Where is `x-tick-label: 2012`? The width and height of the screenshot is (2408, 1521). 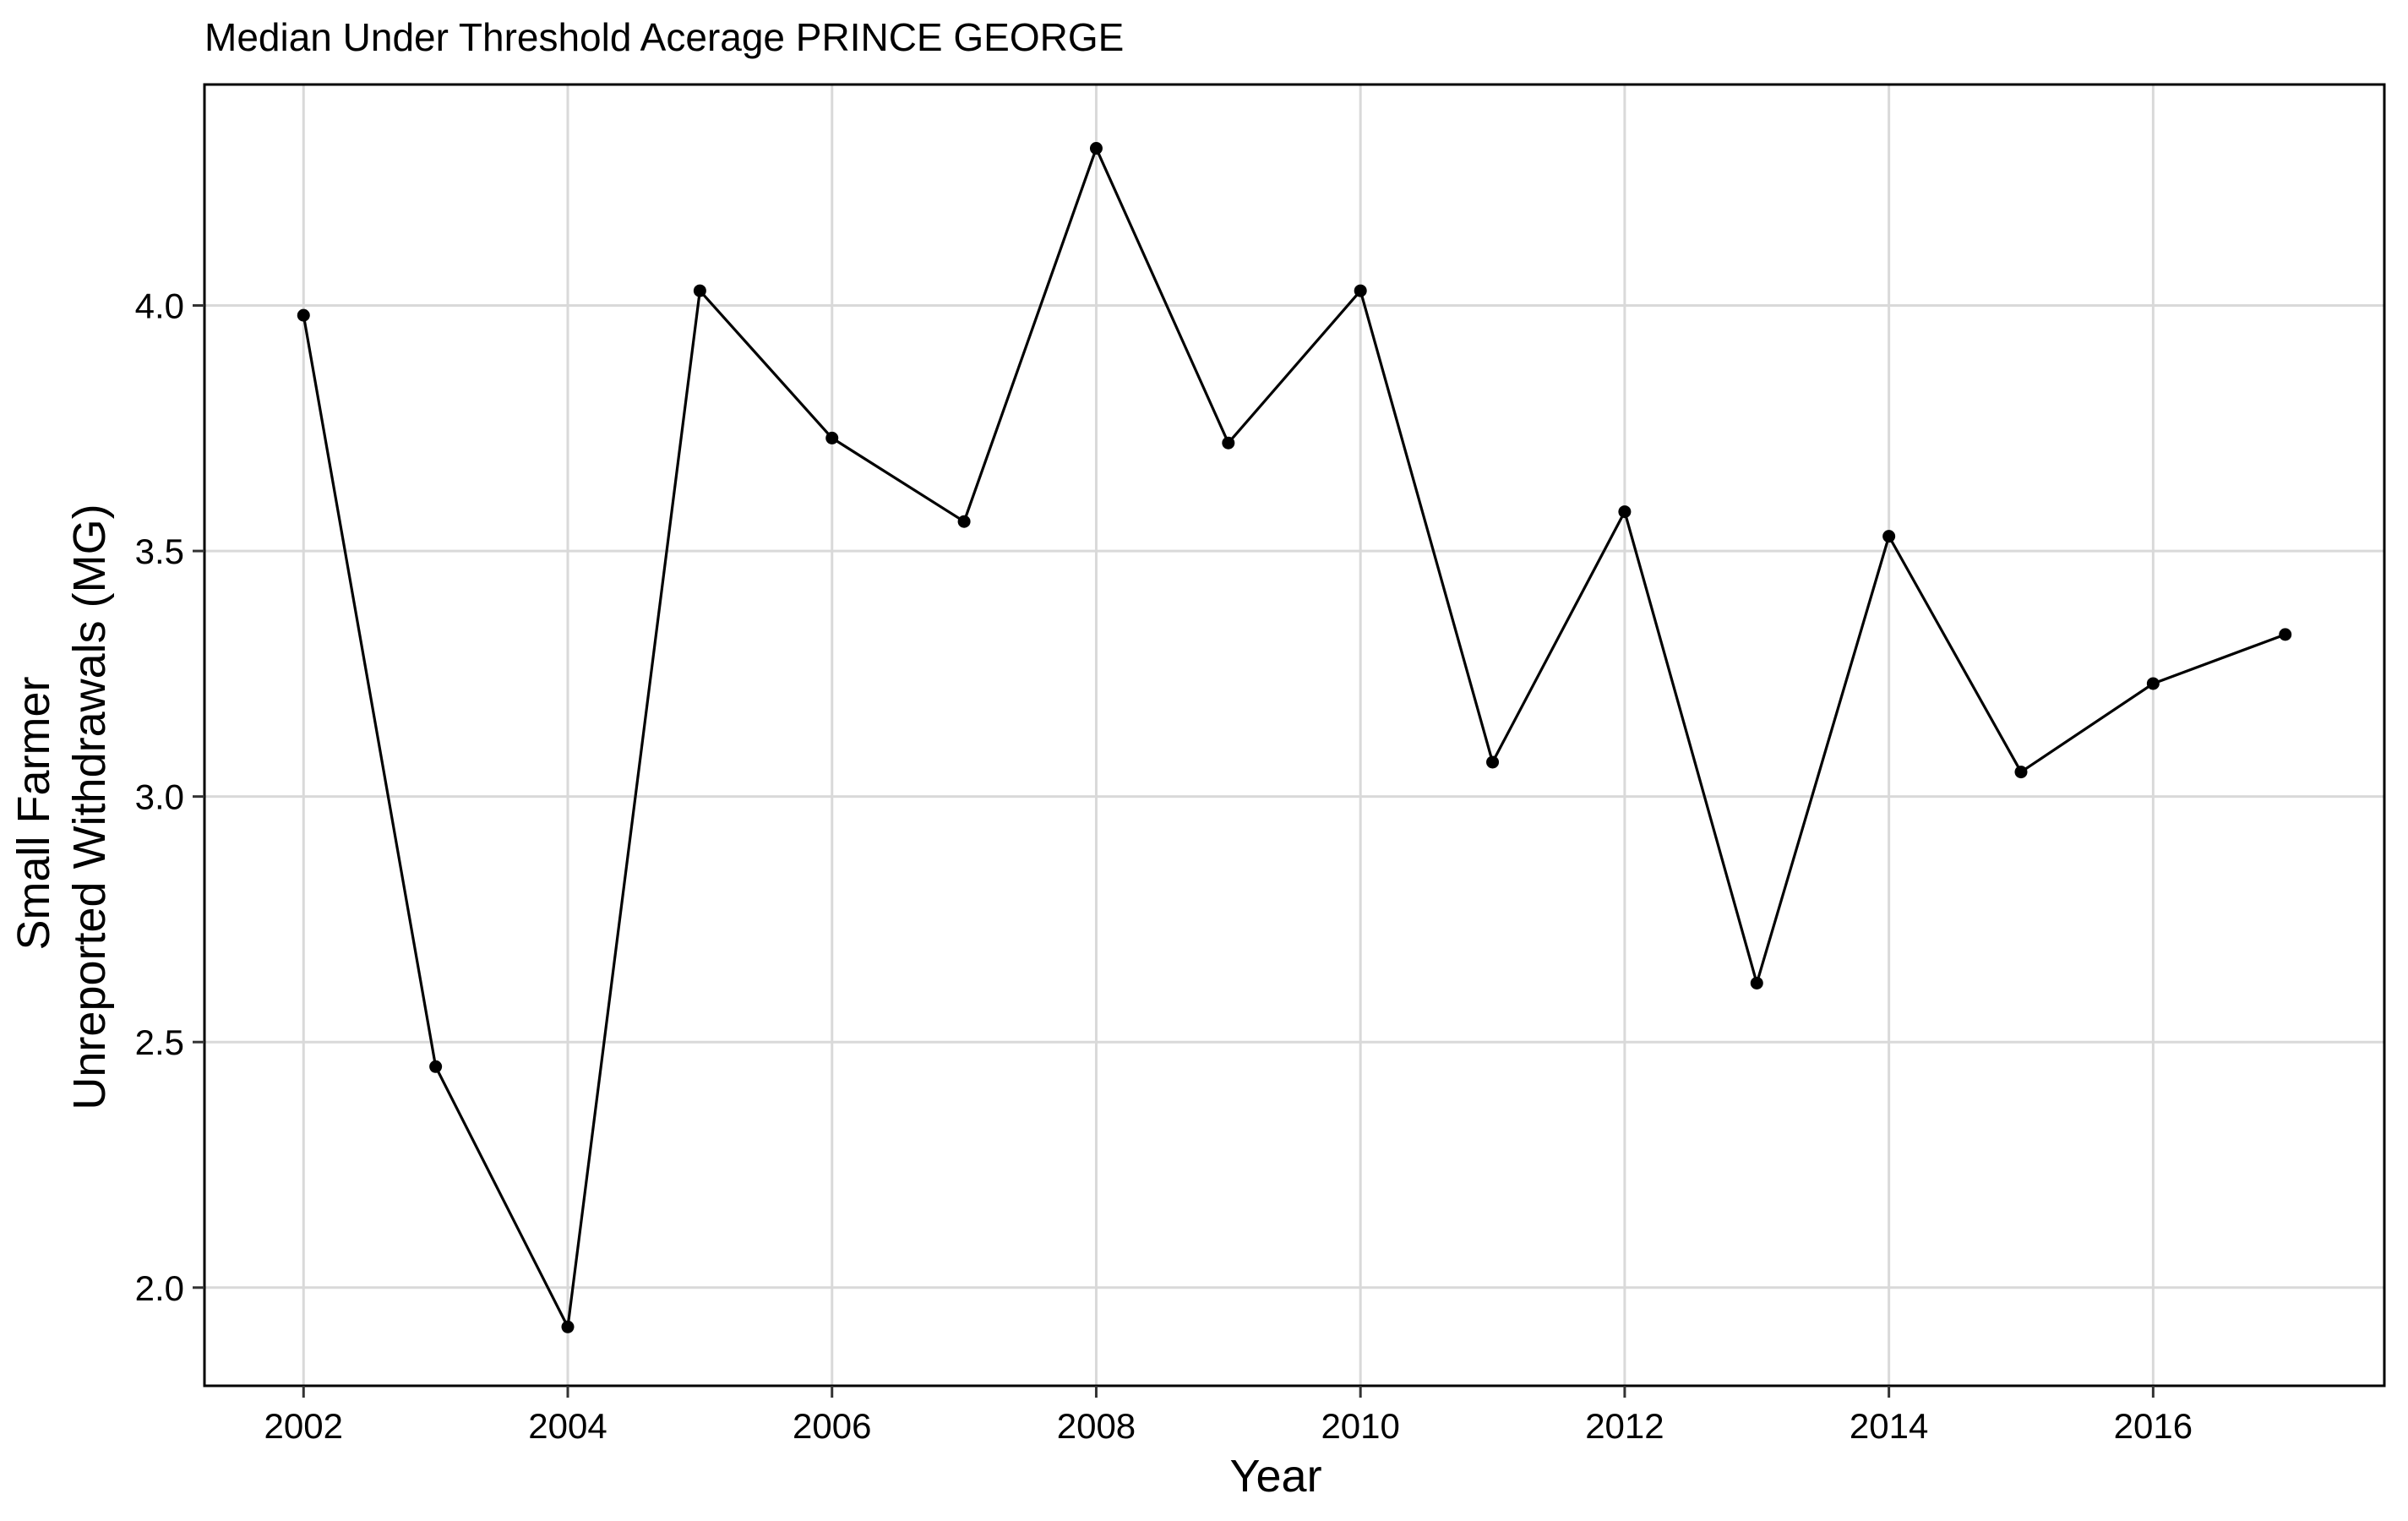 x-tick-label: 2012 is located at coordinates (1624, 1426).